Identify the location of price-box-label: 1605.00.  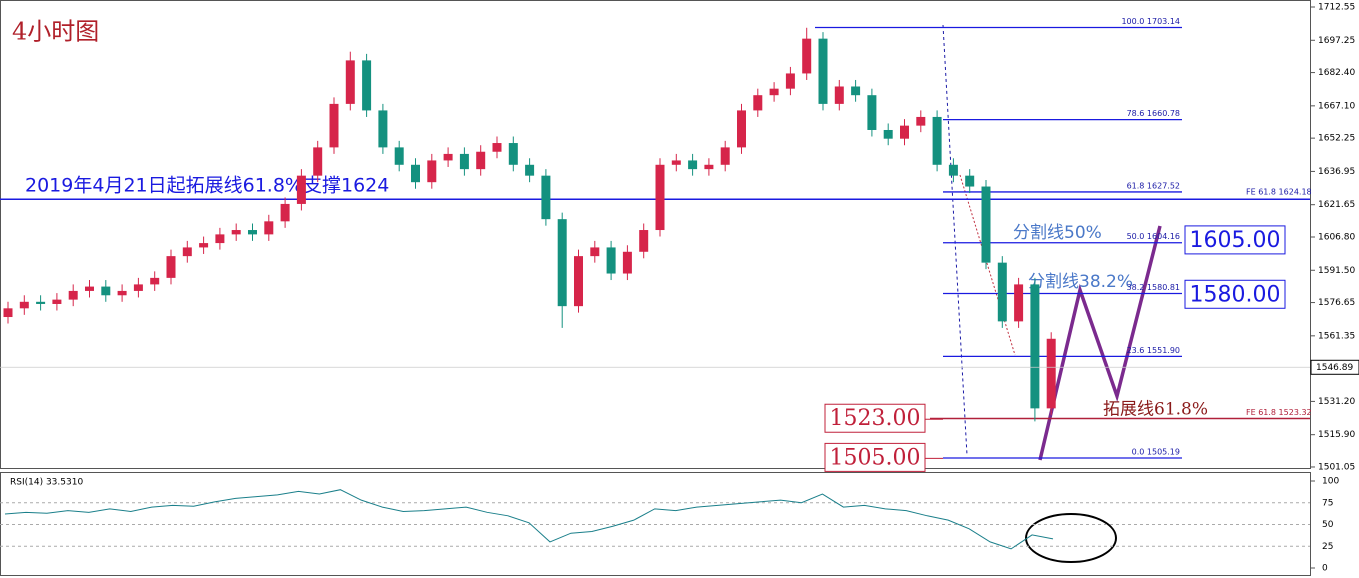
(1235, 240).